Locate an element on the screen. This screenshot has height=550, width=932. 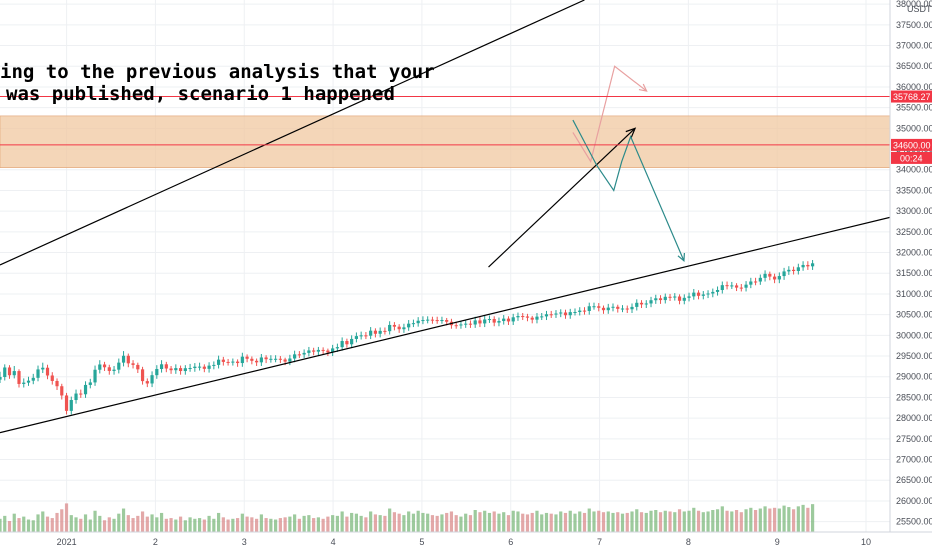
time-tick-label: 4 is located at coordinates (333, 542).